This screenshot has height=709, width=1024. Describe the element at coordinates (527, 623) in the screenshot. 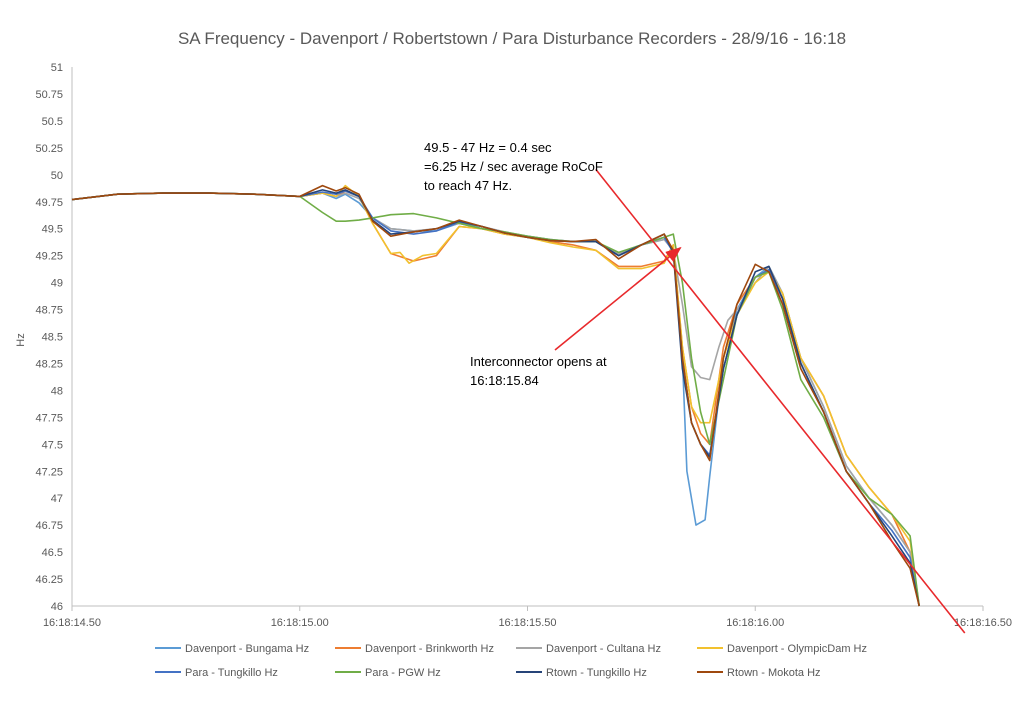

I see `x-tick-label: 16:18:15.50` at that location.